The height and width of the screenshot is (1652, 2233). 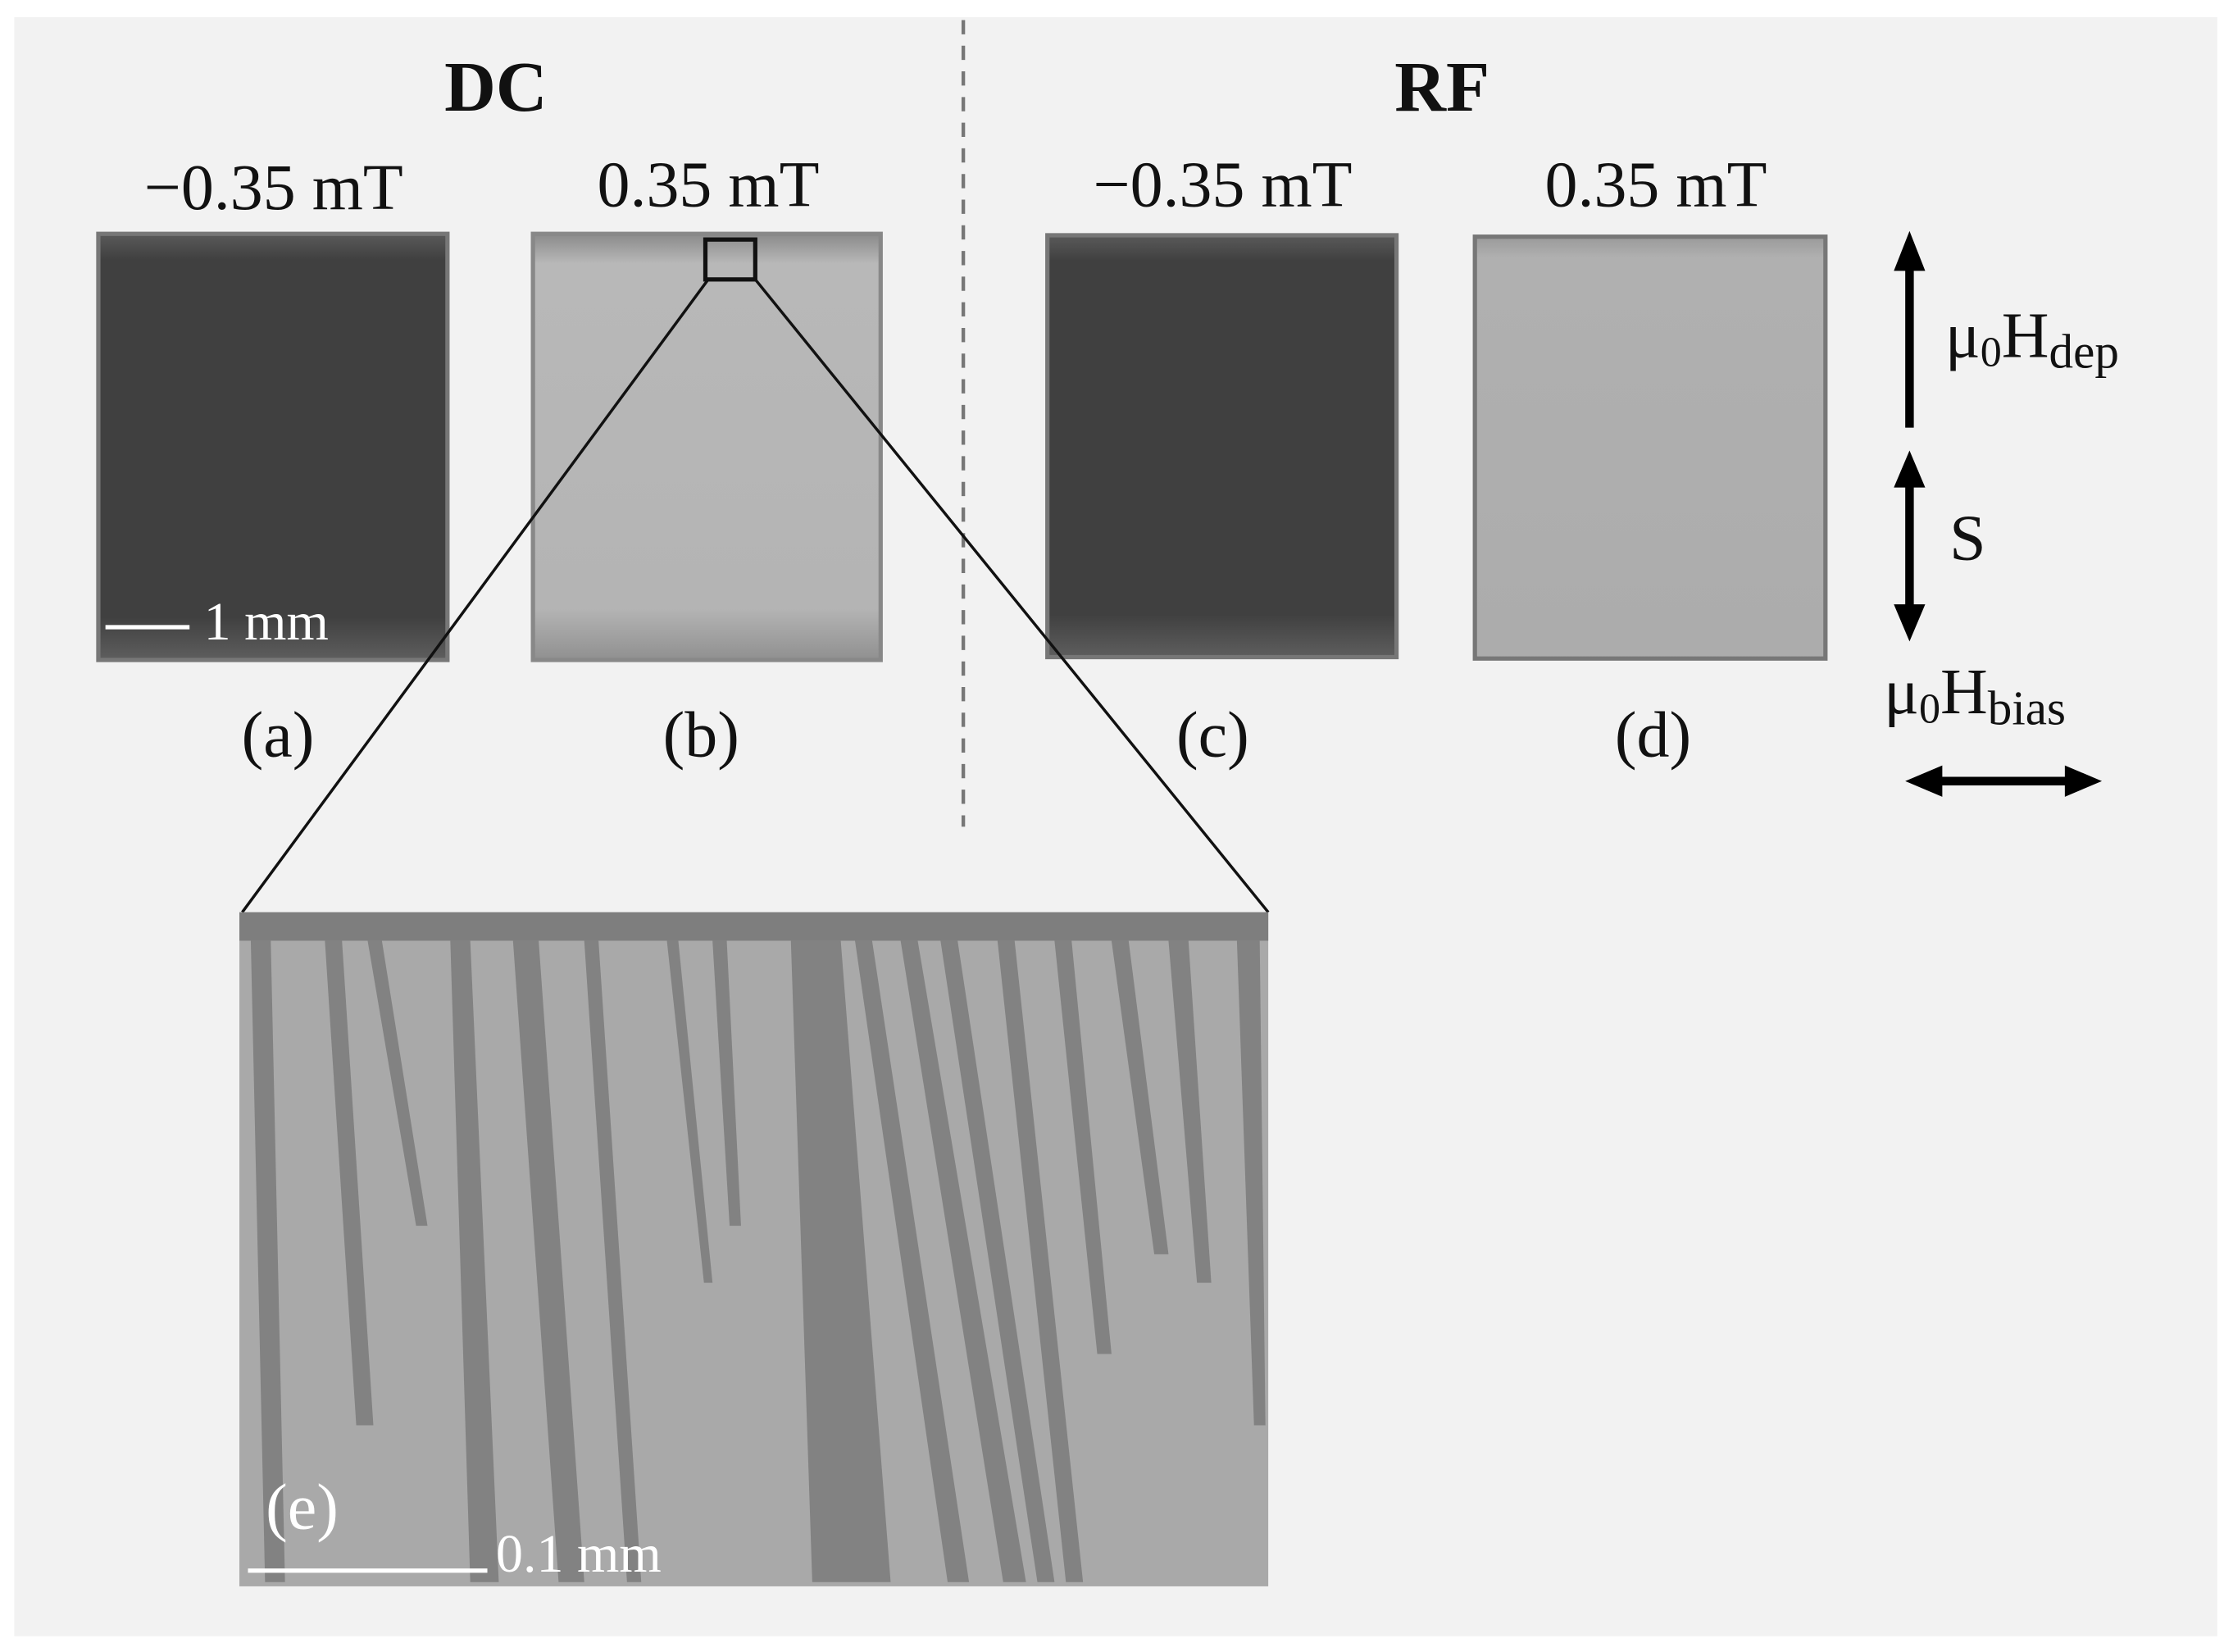 What do you see at coordinates (701, 735) in the screenshot?
I see `panel-label: (b)` at bounding box center [701, 735].